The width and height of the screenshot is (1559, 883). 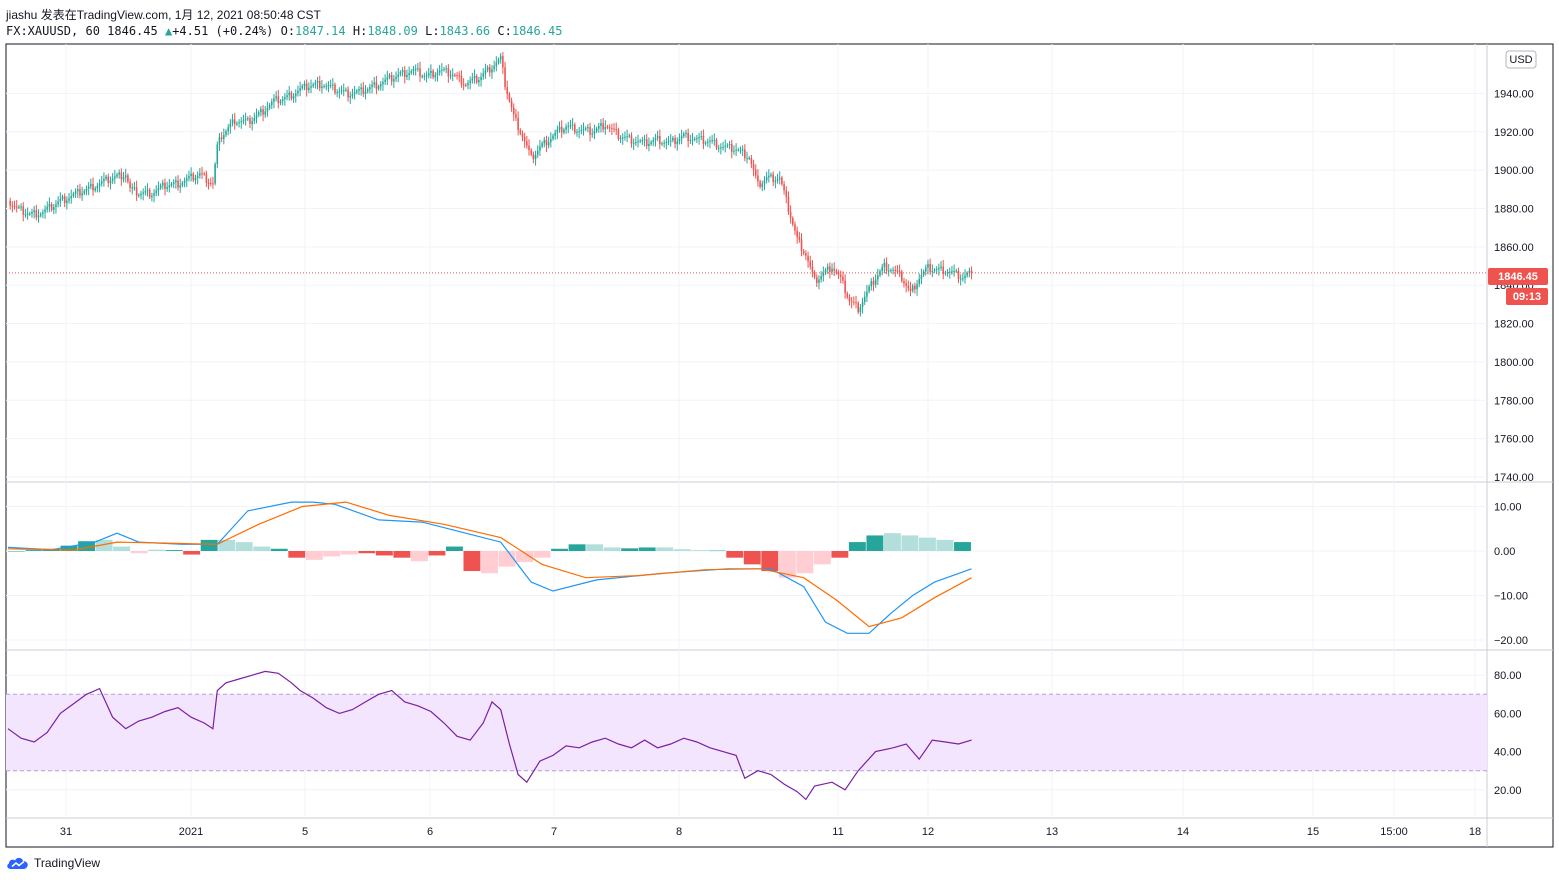 I want to click on x-tick-label: 15, so click(x=1313, y=832).